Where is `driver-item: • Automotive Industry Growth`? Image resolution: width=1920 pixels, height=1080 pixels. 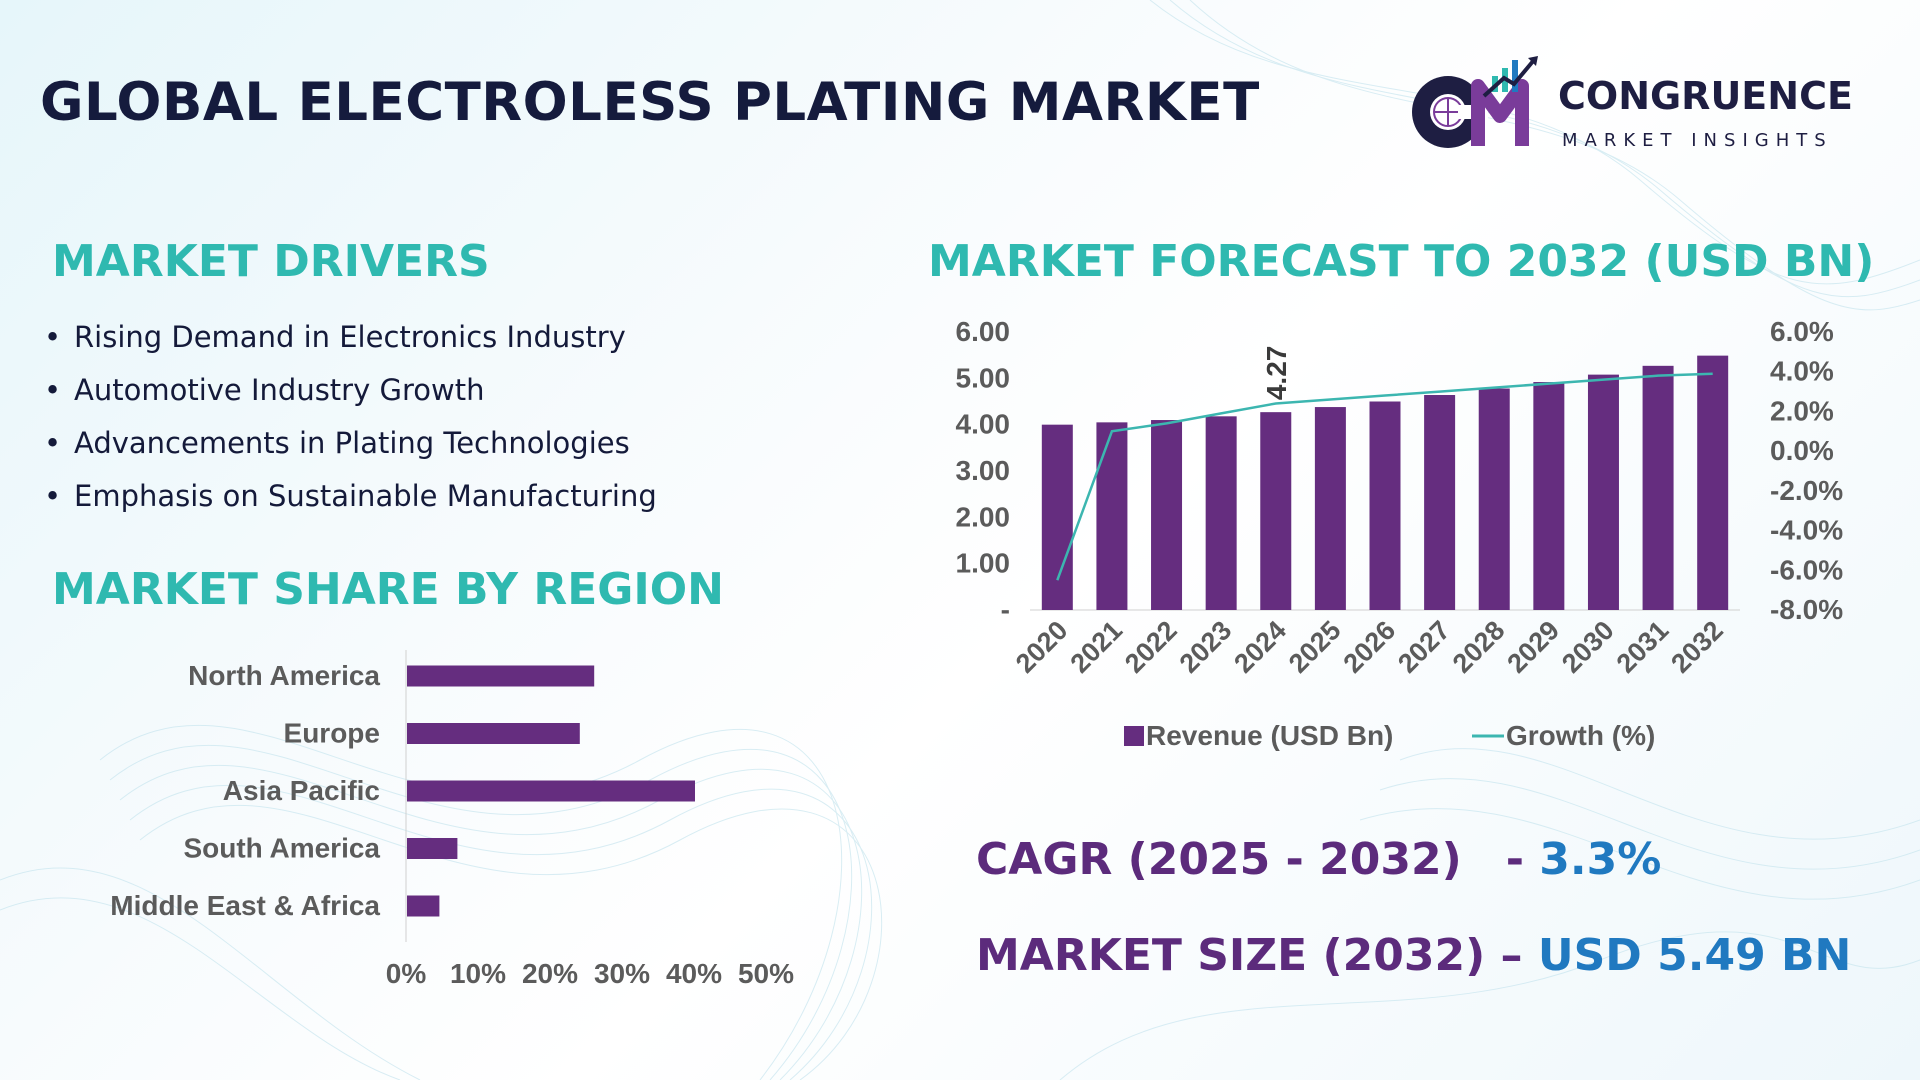 driver-item: • Automotive Industry Growth is located at coordinates (264, 390).